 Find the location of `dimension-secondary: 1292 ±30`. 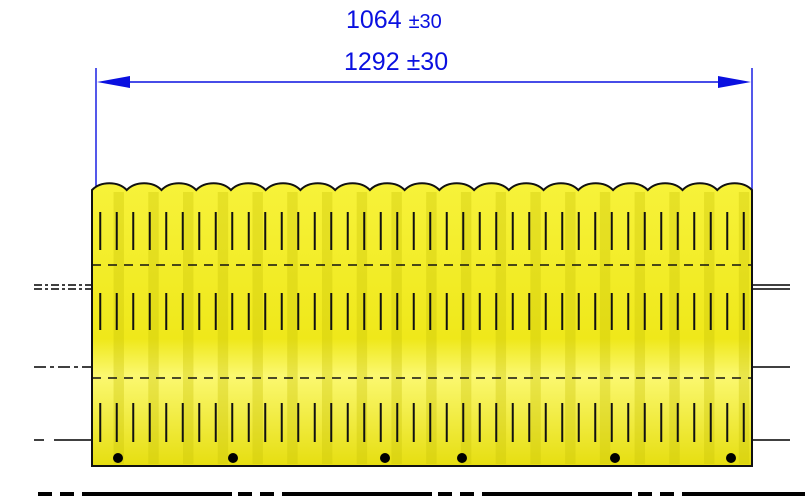

dimension-secondary: 1292 ±30 is located at coordinates (396, 62).